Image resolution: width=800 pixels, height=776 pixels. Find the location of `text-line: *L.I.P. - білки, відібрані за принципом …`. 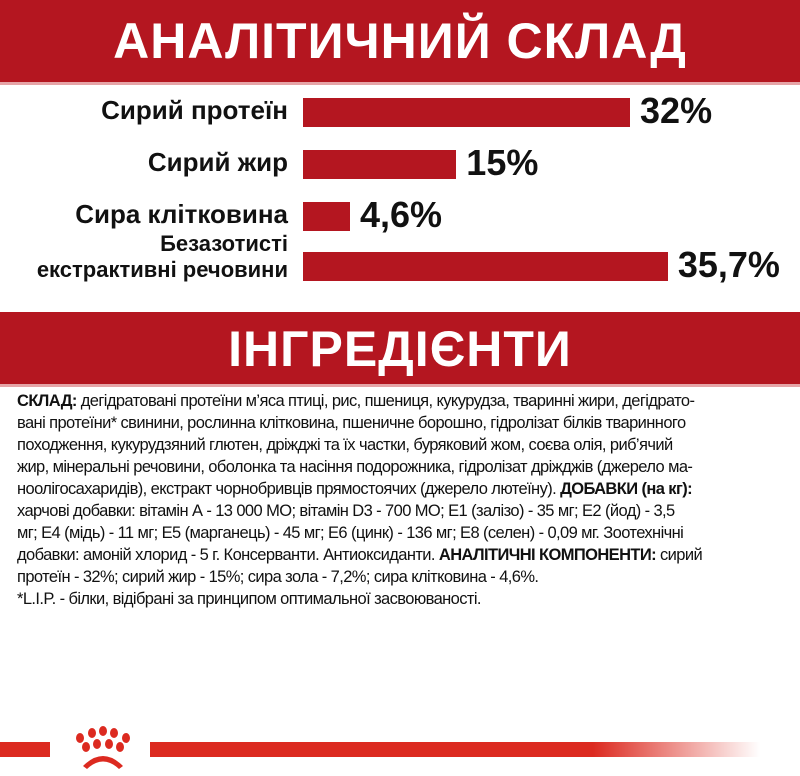

text-line: *L.I.P. - білки, відібрані за принципом … is located at coordinates (407, 599).